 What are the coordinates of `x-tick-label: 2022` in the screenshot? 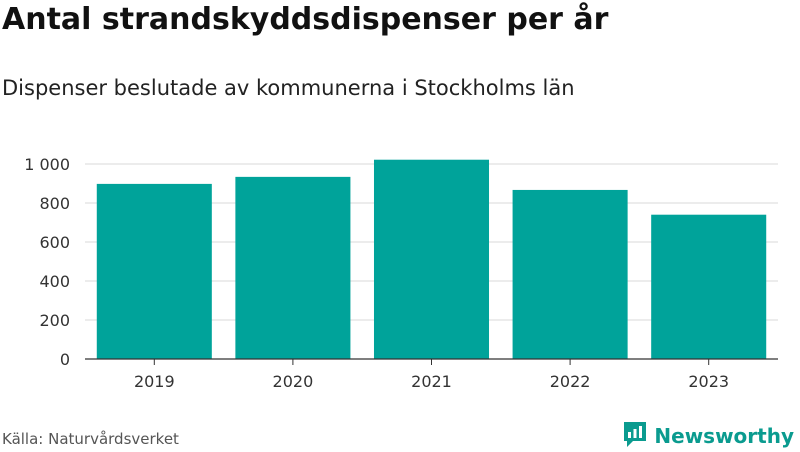 It's located at (570, 381).